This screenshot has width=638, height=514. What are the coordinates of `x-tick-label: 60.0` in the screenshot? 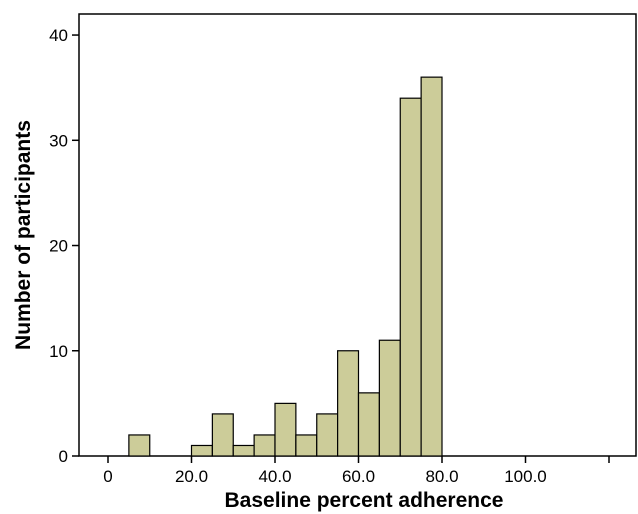 It's located at (358, 476).